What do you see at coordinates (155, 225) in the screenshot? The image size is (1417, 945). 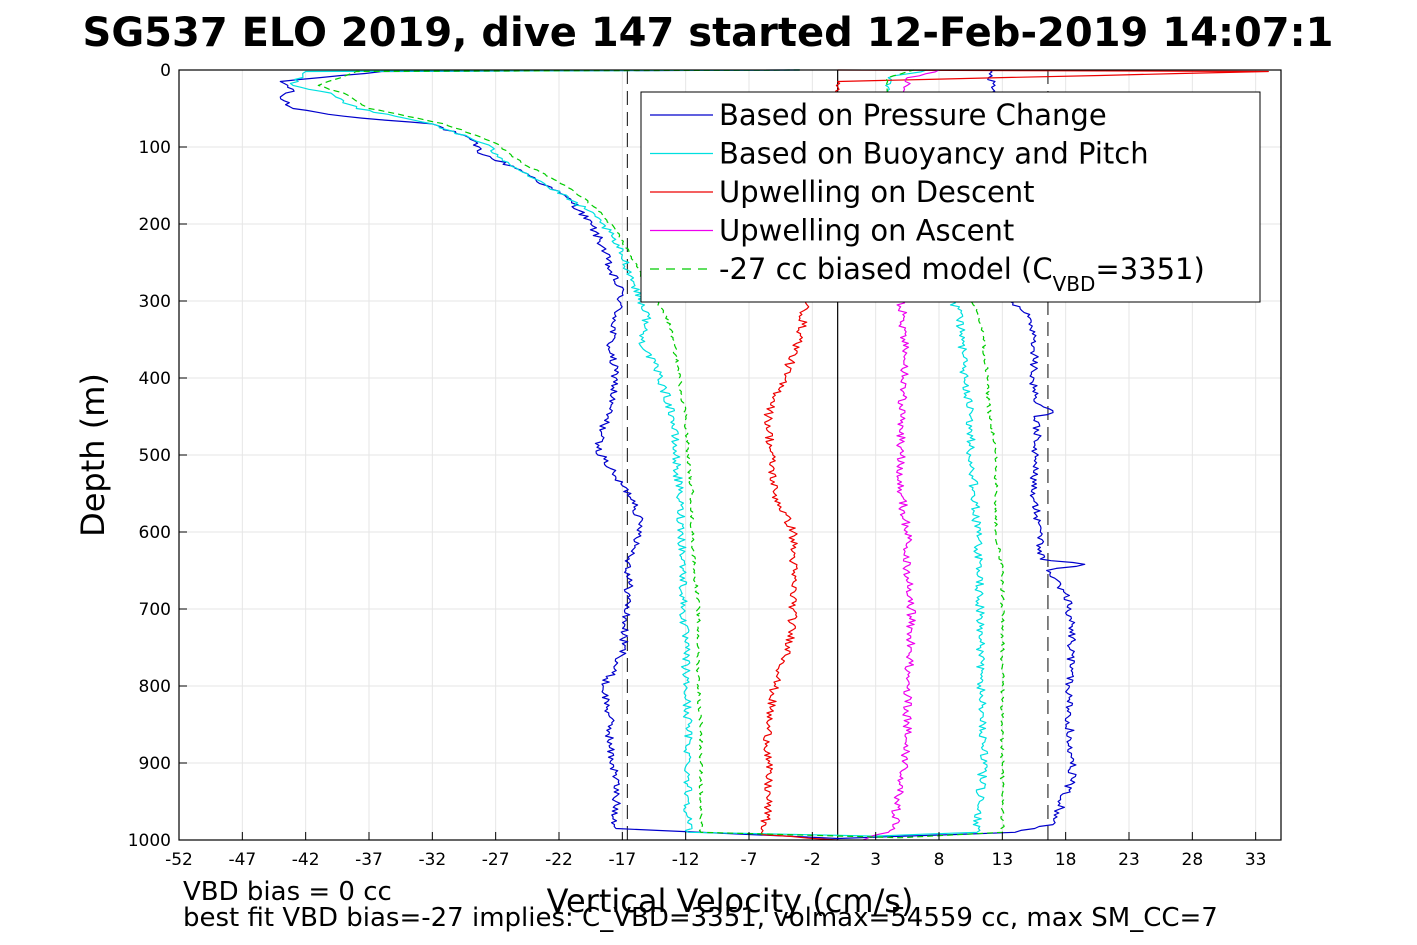 I see `y-tick-label: 200` at bounding box center [155, 225].